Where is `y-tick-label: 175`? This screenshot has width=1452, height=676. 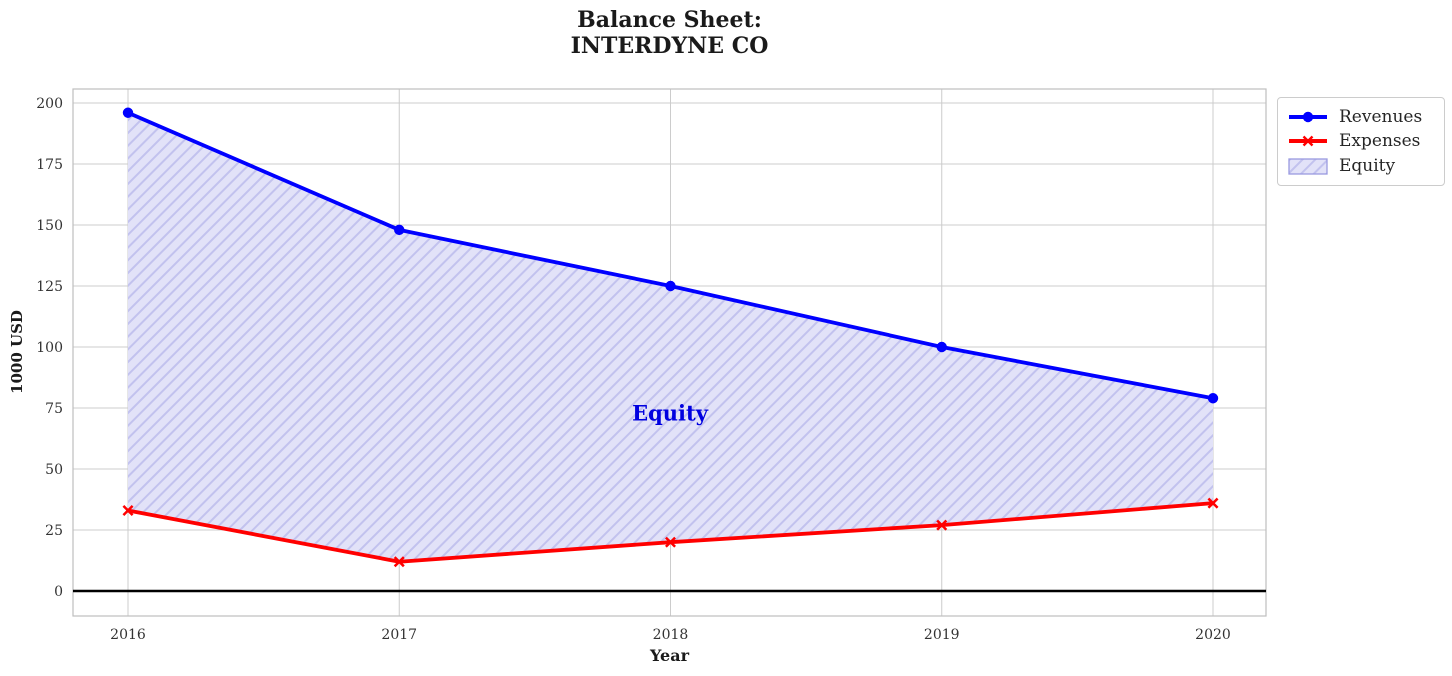
y-tick-label: 175 is located at coordinates (49, 165).